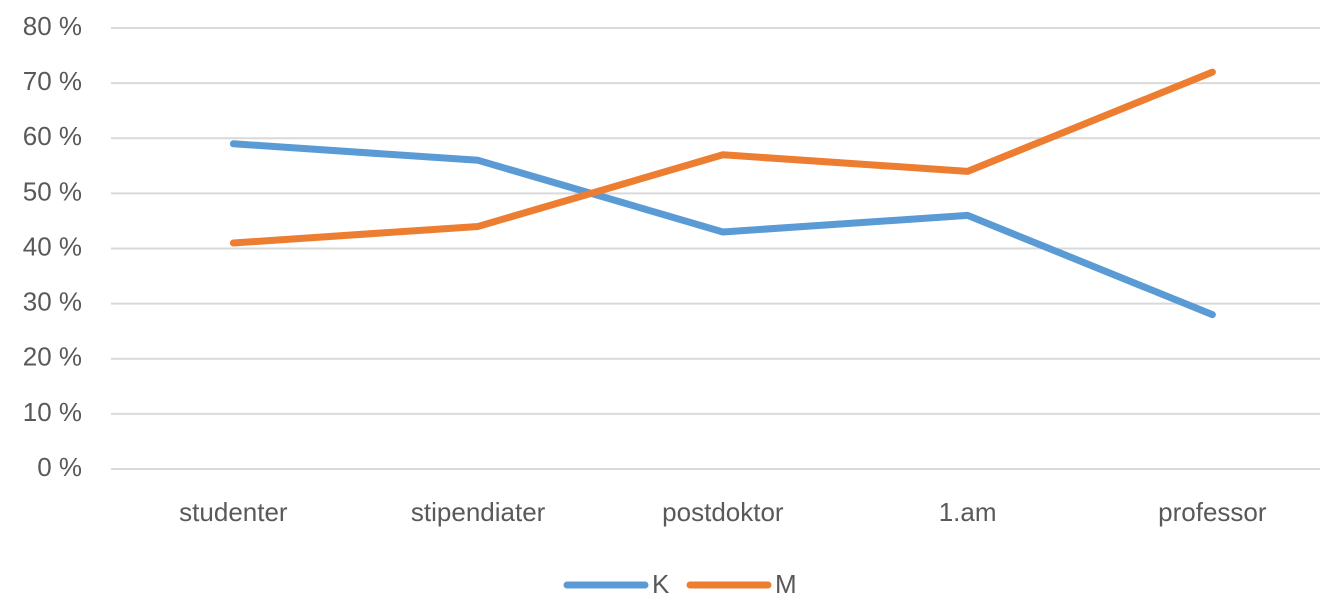 The image size is (1323, 598). I want to click on legend-label: M, so click(786, 583).